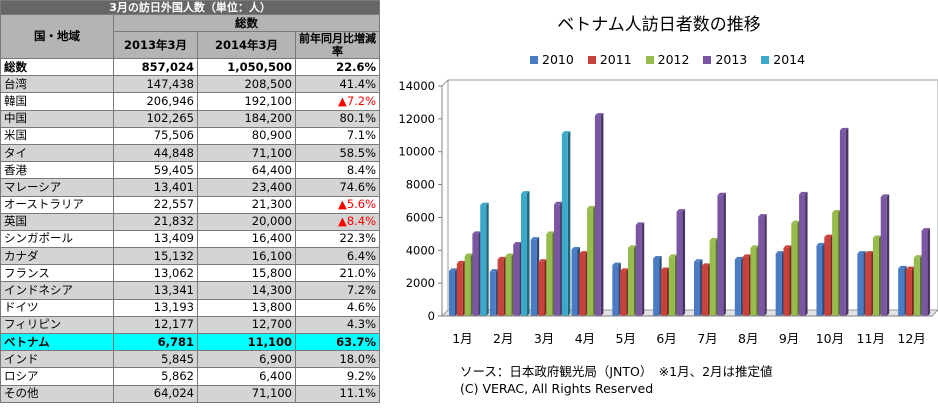  What do you see at coordinates (337, 45) in the screenshot?
I see `header-growth-rate: 前年同月比増減率` at bounding box center [337, 45].